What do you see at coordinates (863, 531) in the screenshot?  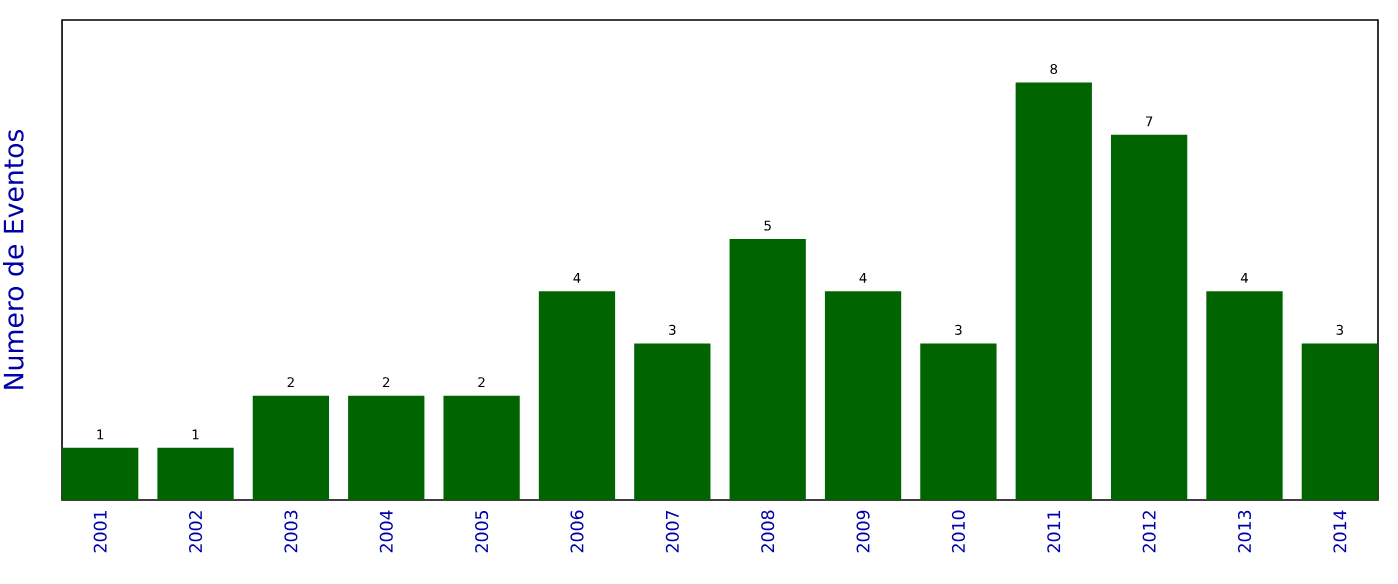 I see `x-tick-label: 2009` at bounding box center [863, 531].